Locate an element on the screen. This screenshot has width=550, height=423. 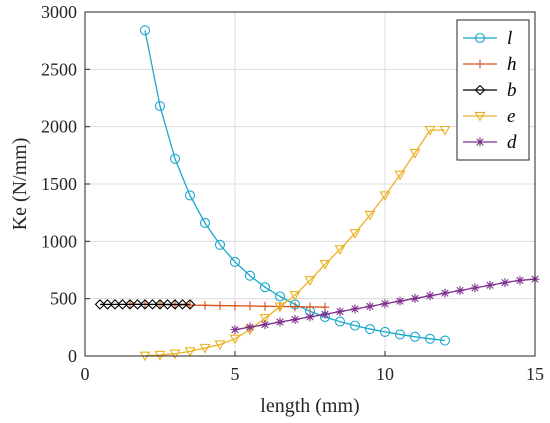
y-tick-label: 0 is located at coordinates (72, 356).